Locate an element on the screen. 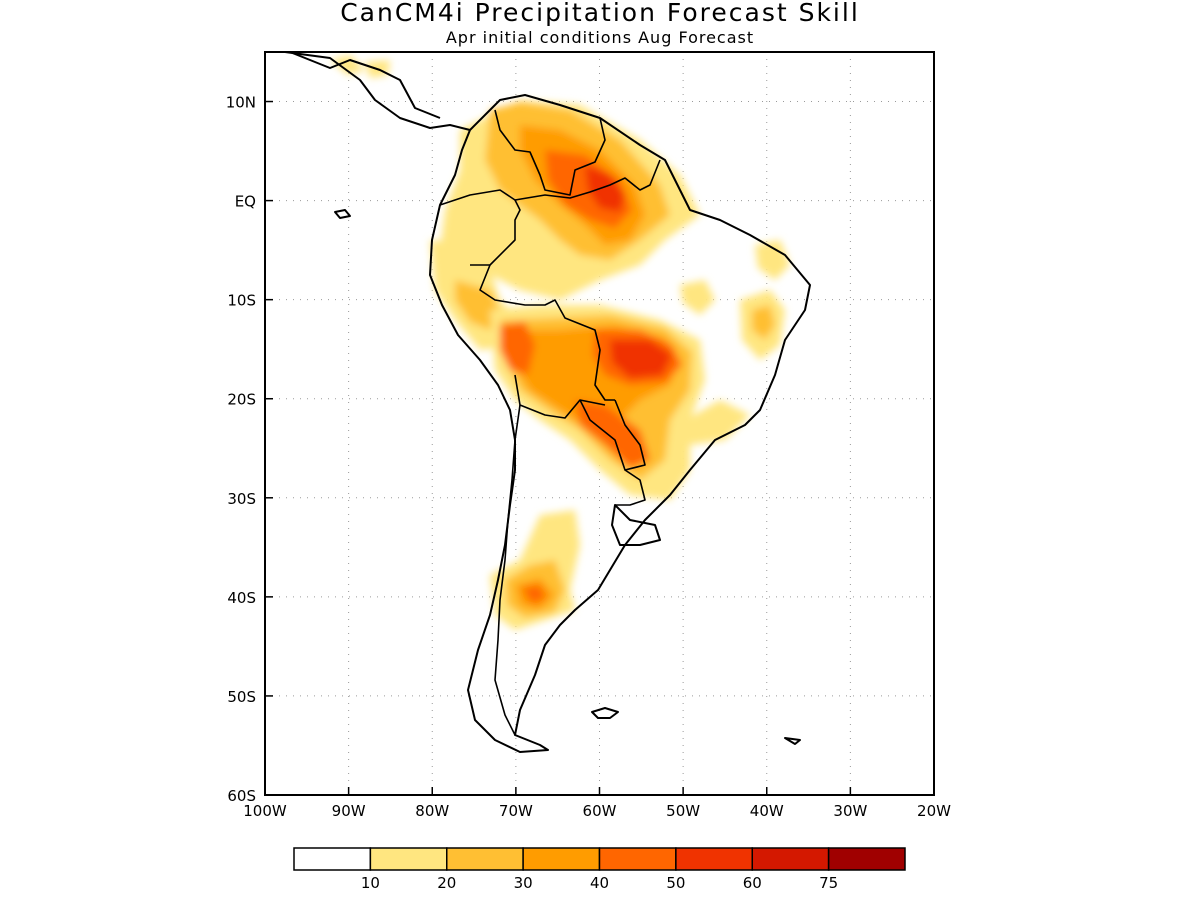  border-brazil-north is located at coordinates (587, 180).